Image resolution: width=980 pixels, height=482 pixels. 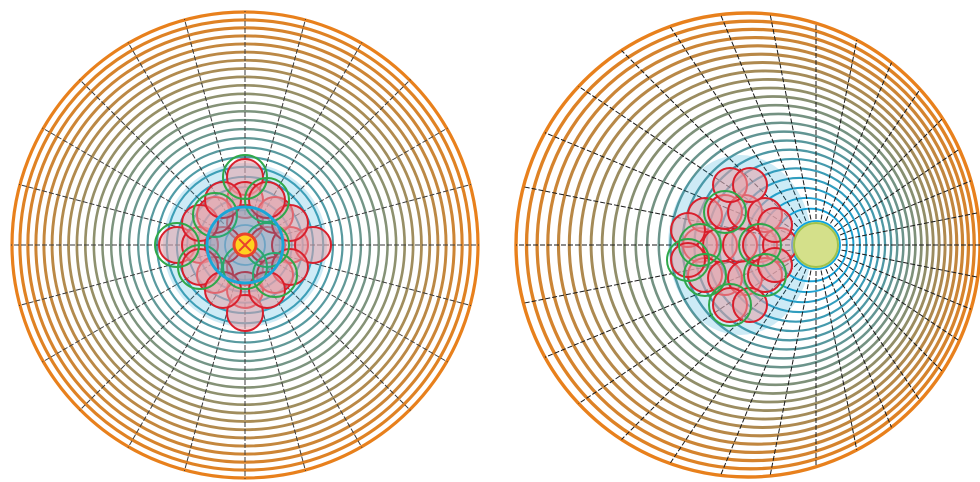 What do you see at coordinates (816, 245) in the screenshot?
I see `focus-dot` at bounding box center [816, 245].